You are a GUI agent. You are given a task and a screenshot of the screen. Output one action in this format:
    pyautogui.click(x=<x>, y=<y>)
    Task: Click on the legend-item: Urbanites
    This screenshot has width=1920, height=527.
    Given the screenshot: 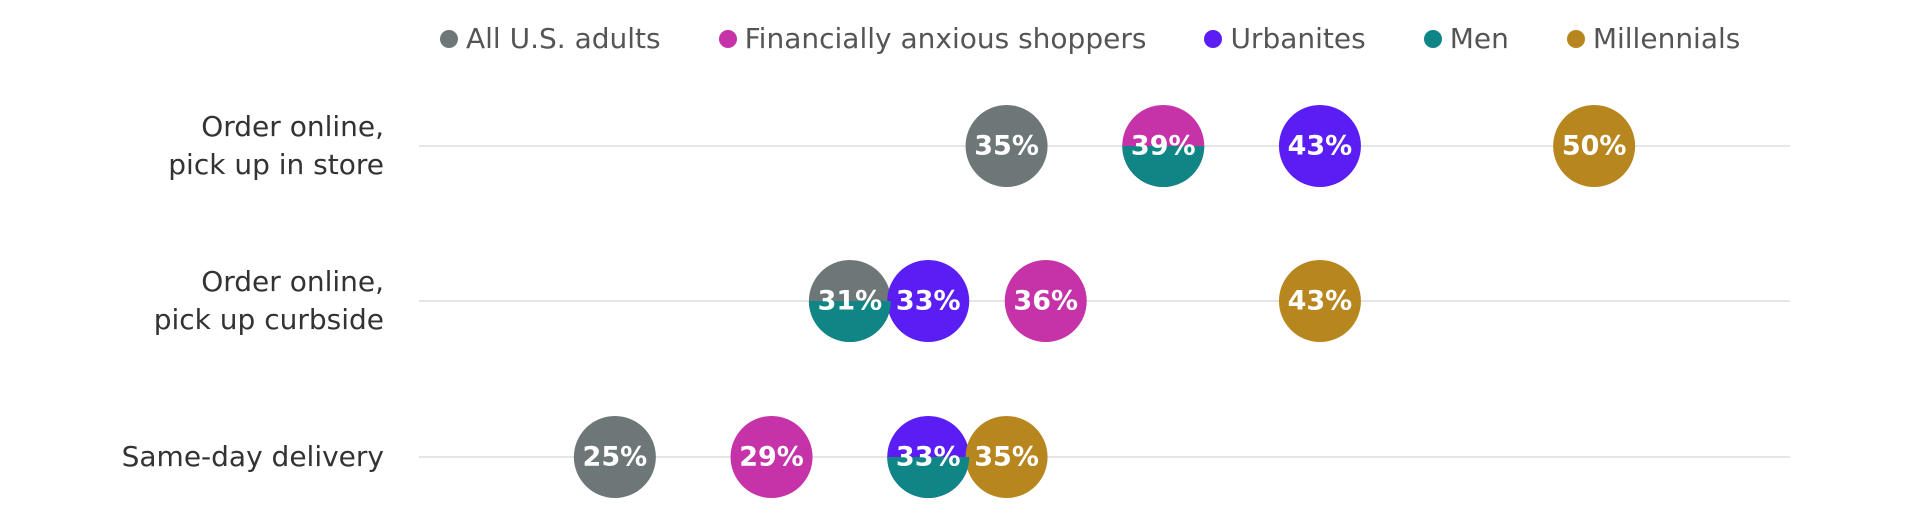 What is the action you would take?
    pyautogui.click(x=1285, y=38)
    